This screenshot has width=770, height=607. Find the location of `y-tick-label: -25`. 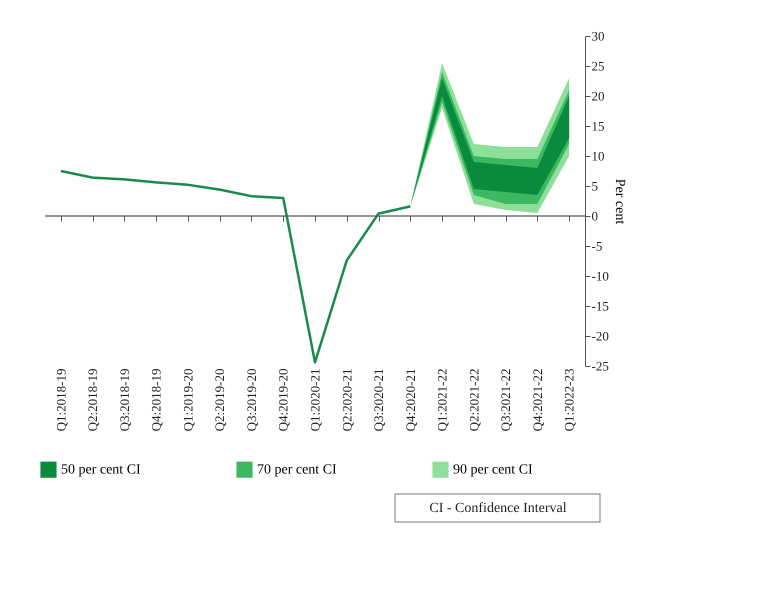

y-tick-label: -25 is located at coordinates (600, 366).